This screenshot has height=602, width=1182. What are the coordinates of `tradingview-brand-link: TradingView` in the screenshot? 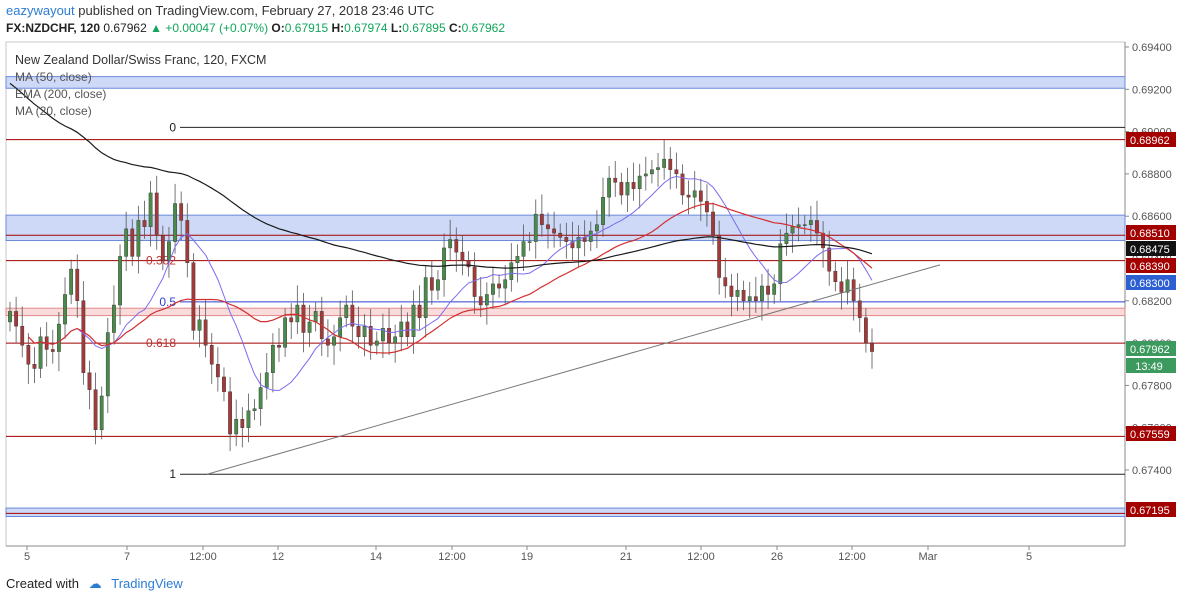 It's located at (147, 583).